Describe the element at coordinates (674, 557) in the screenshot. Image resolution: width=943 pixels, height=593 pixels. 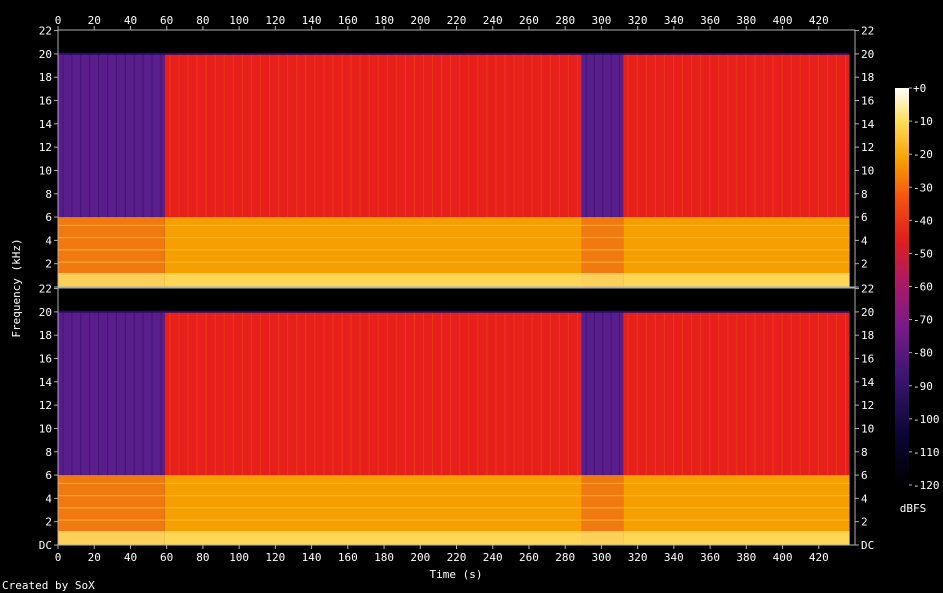
I see `x-tick-label: 340` at that location.